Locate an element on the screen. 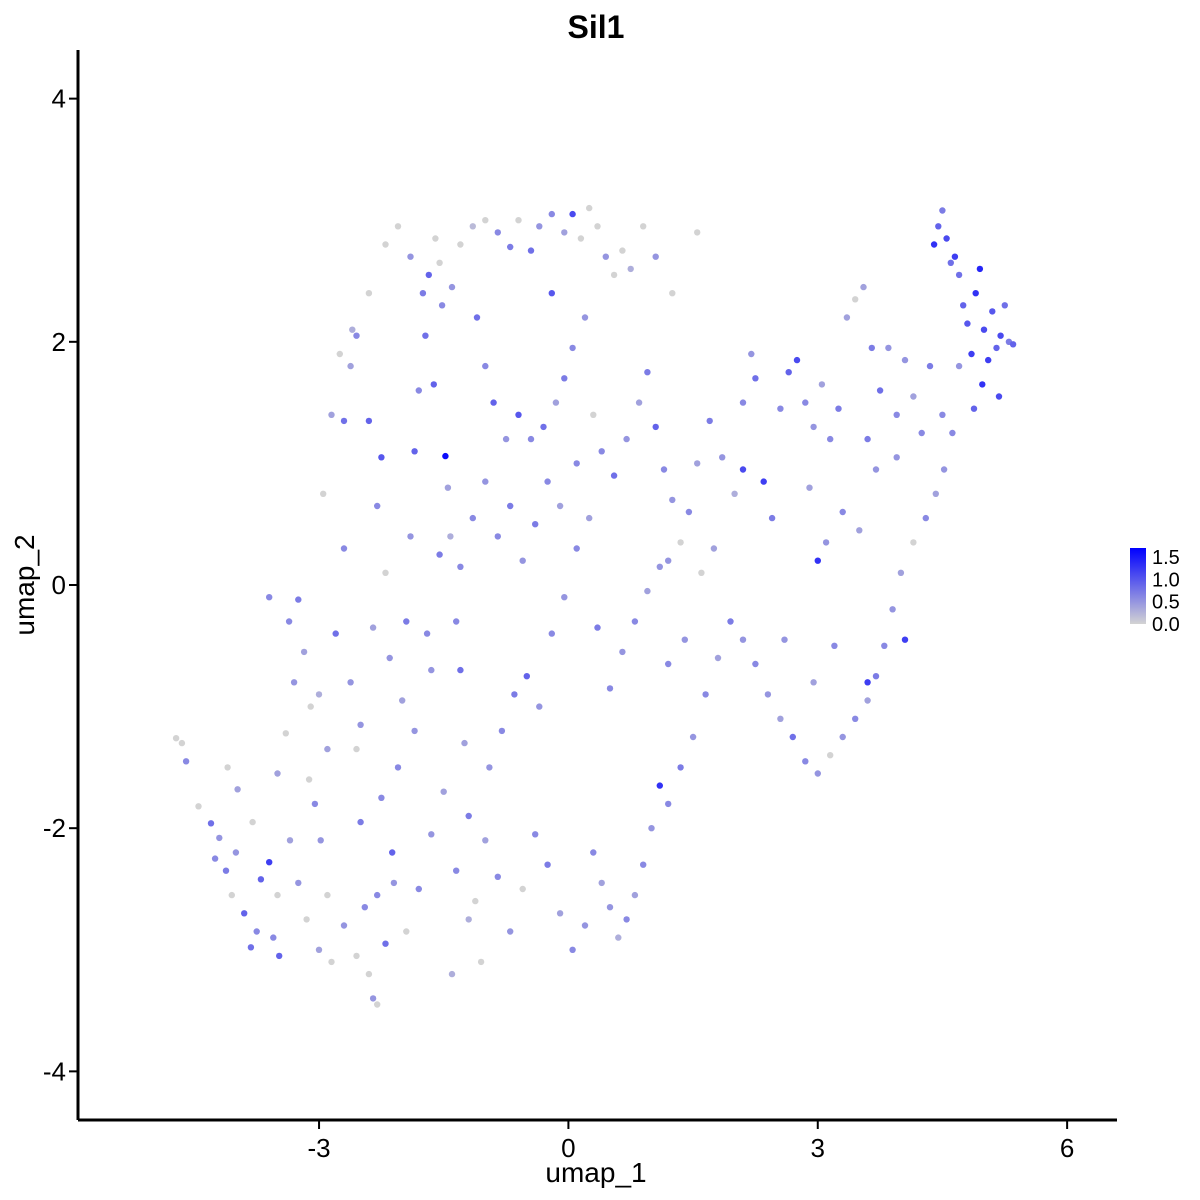  chart-title: Sil1 is located at coordinates (596, 27).